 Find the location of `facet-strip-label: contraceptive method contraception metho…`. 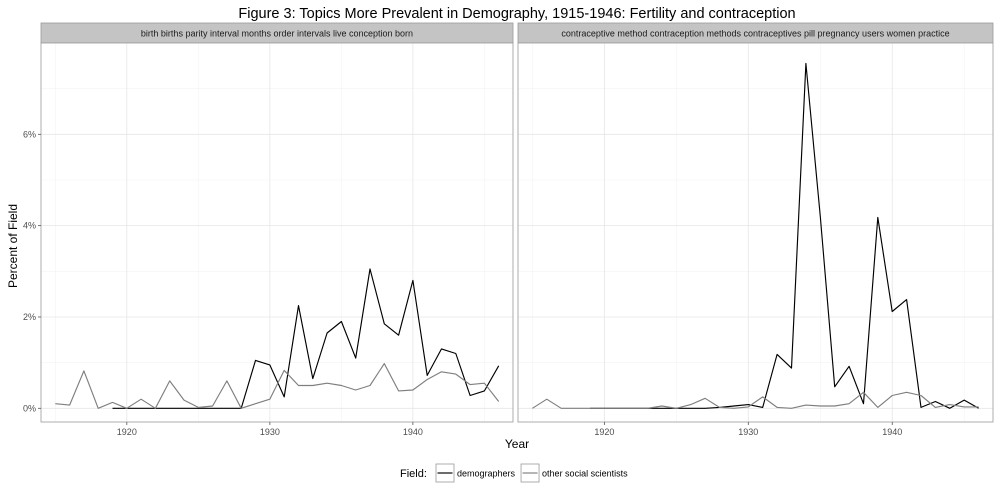

facet-strip-label: contraceptive method contraception metho… is located at coordinates (755, 34).